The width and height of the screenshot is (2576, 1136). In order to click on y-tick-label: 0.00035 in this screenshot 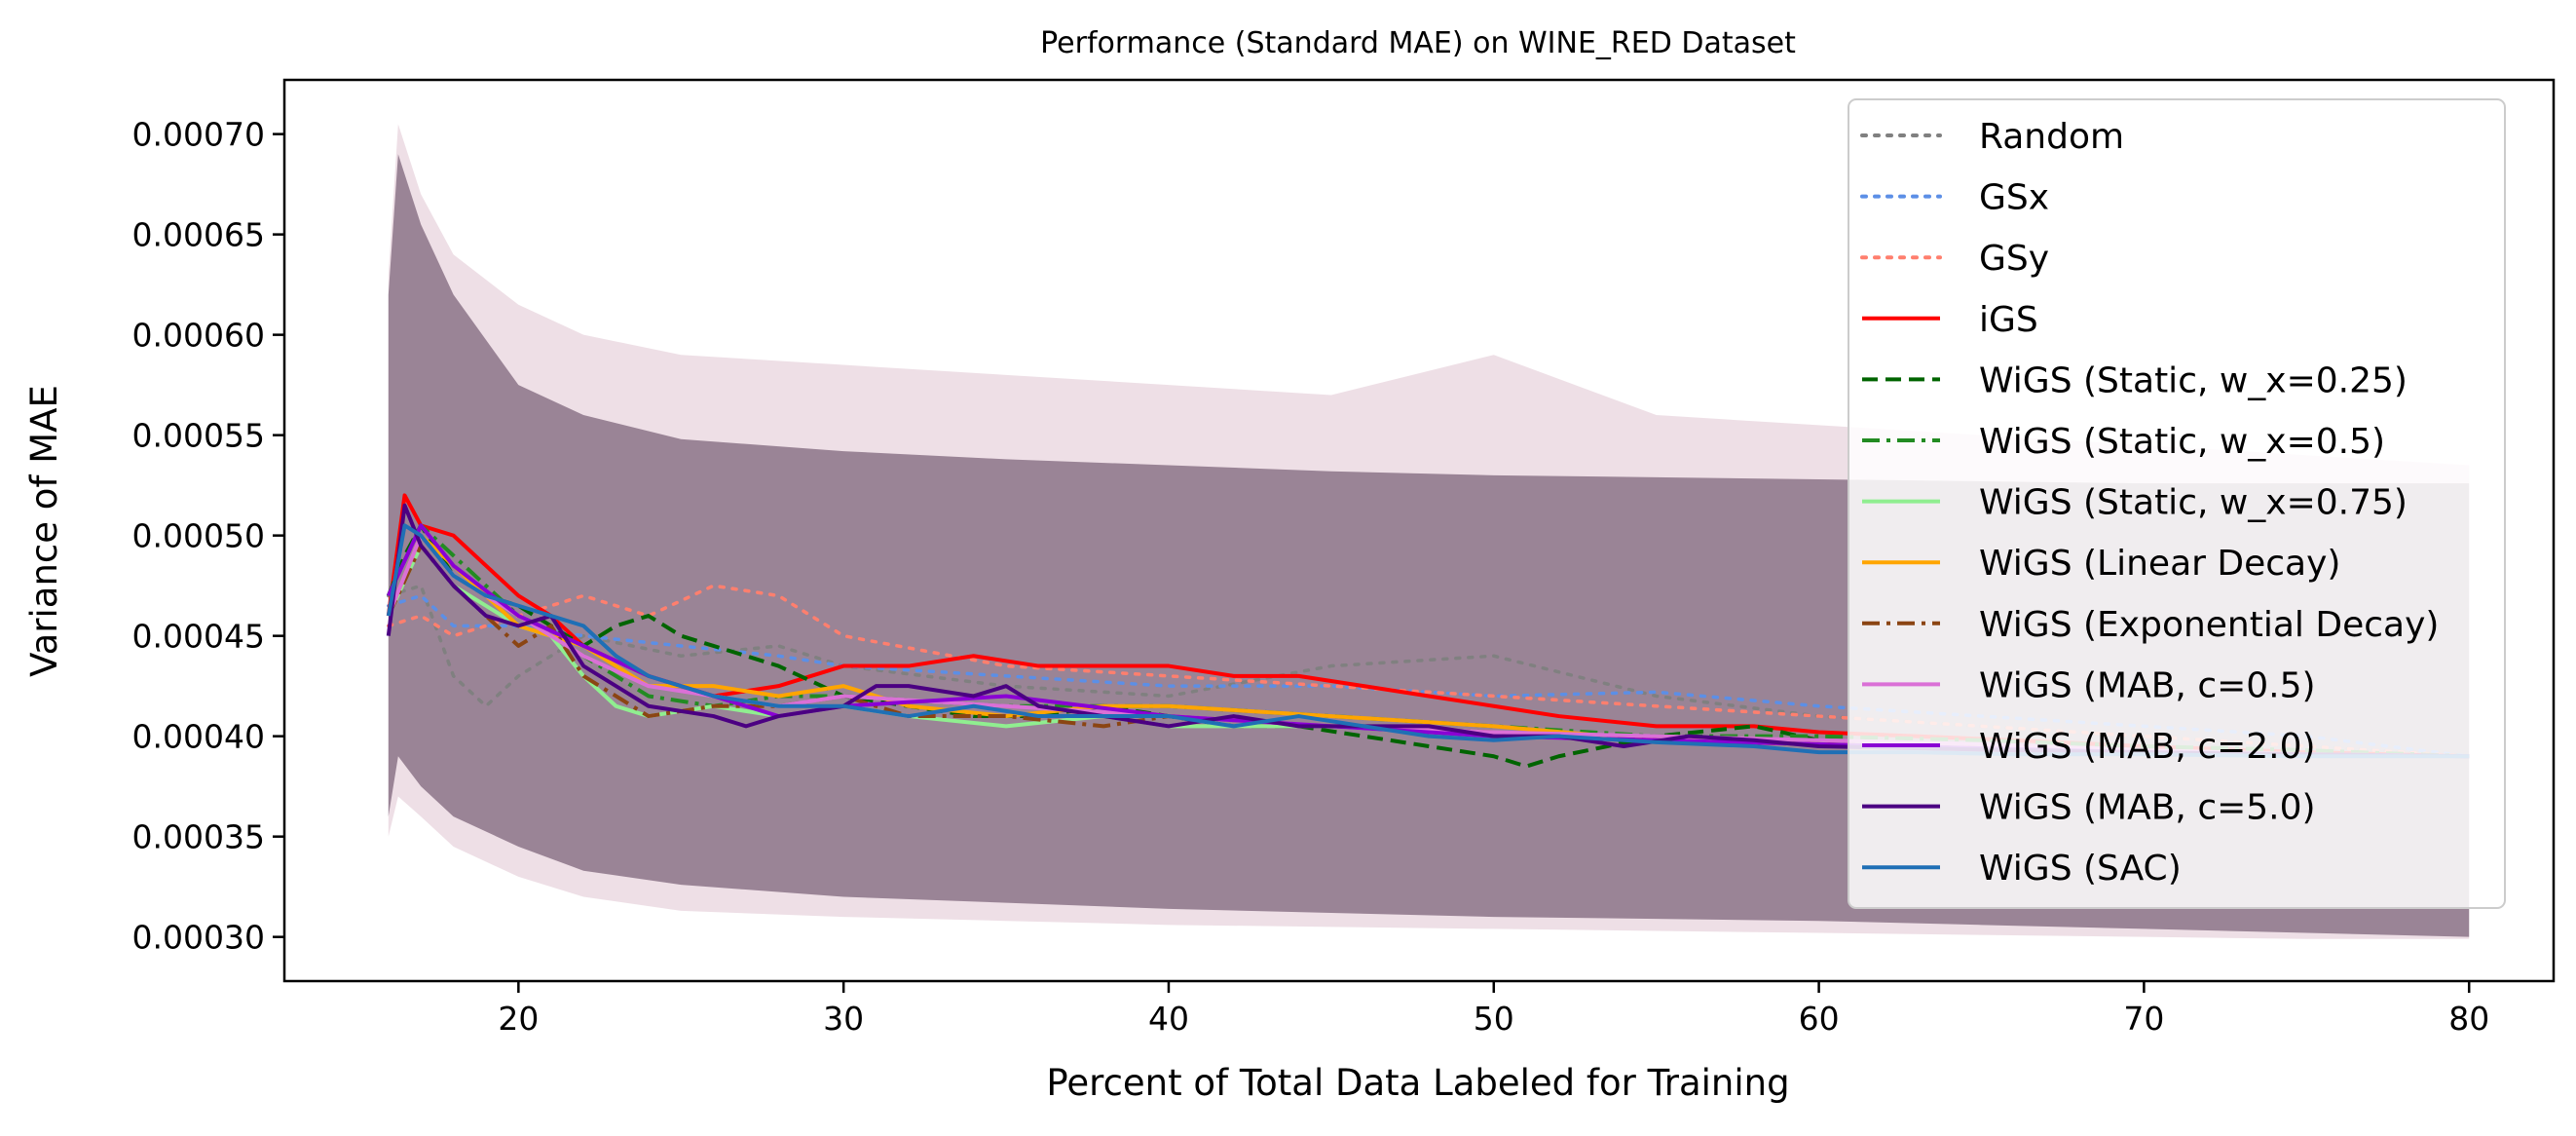, I will do `click(198, 837)`.